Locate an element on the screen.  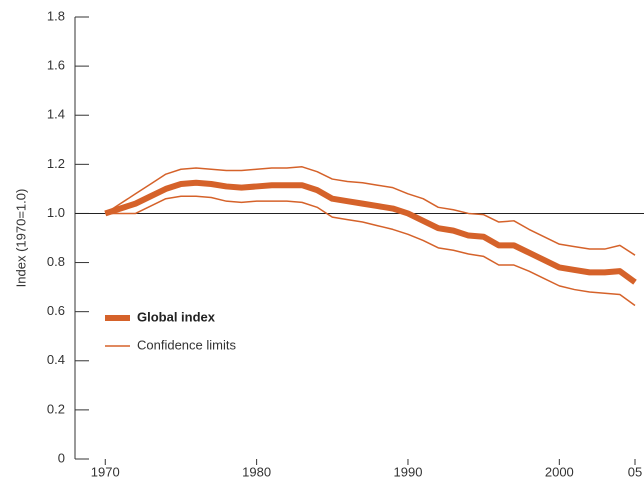
y-tick-label: 1.8 is located at coordinates (56, 15).